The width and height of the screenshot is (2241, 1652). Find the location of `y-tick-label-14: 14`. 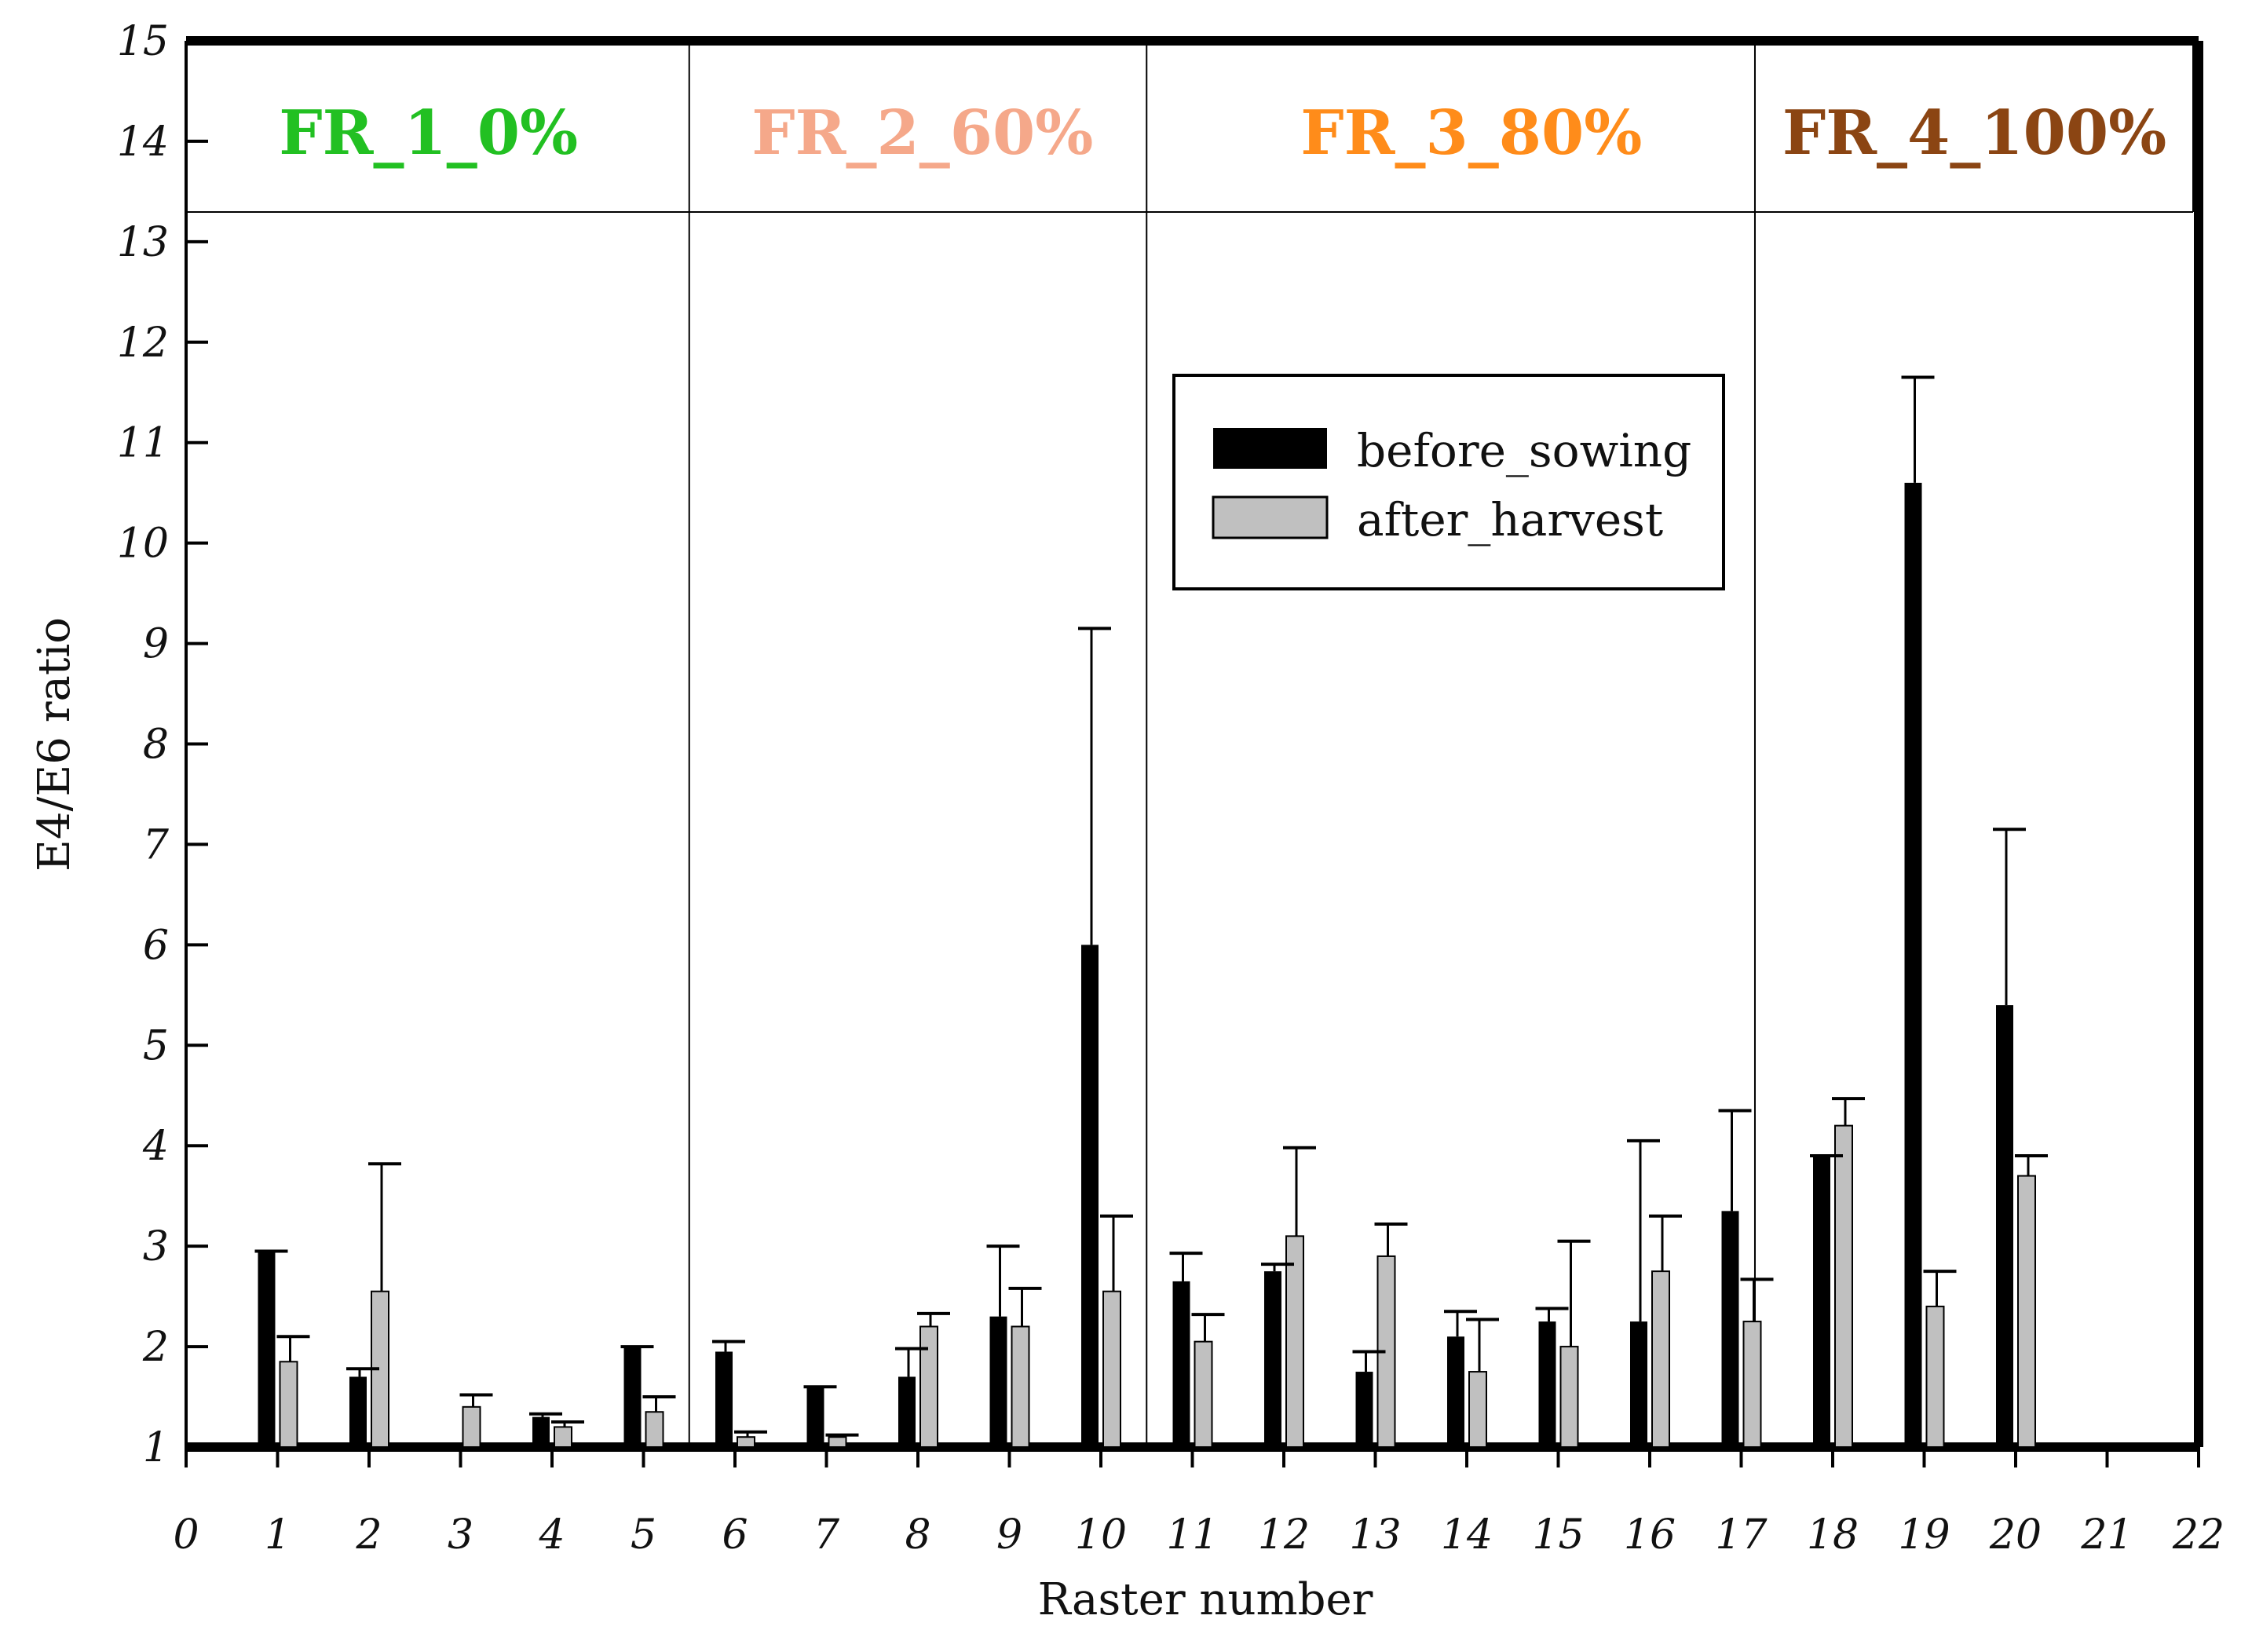

y-tick-label-14: 14 is located at coordinates (143, 142).